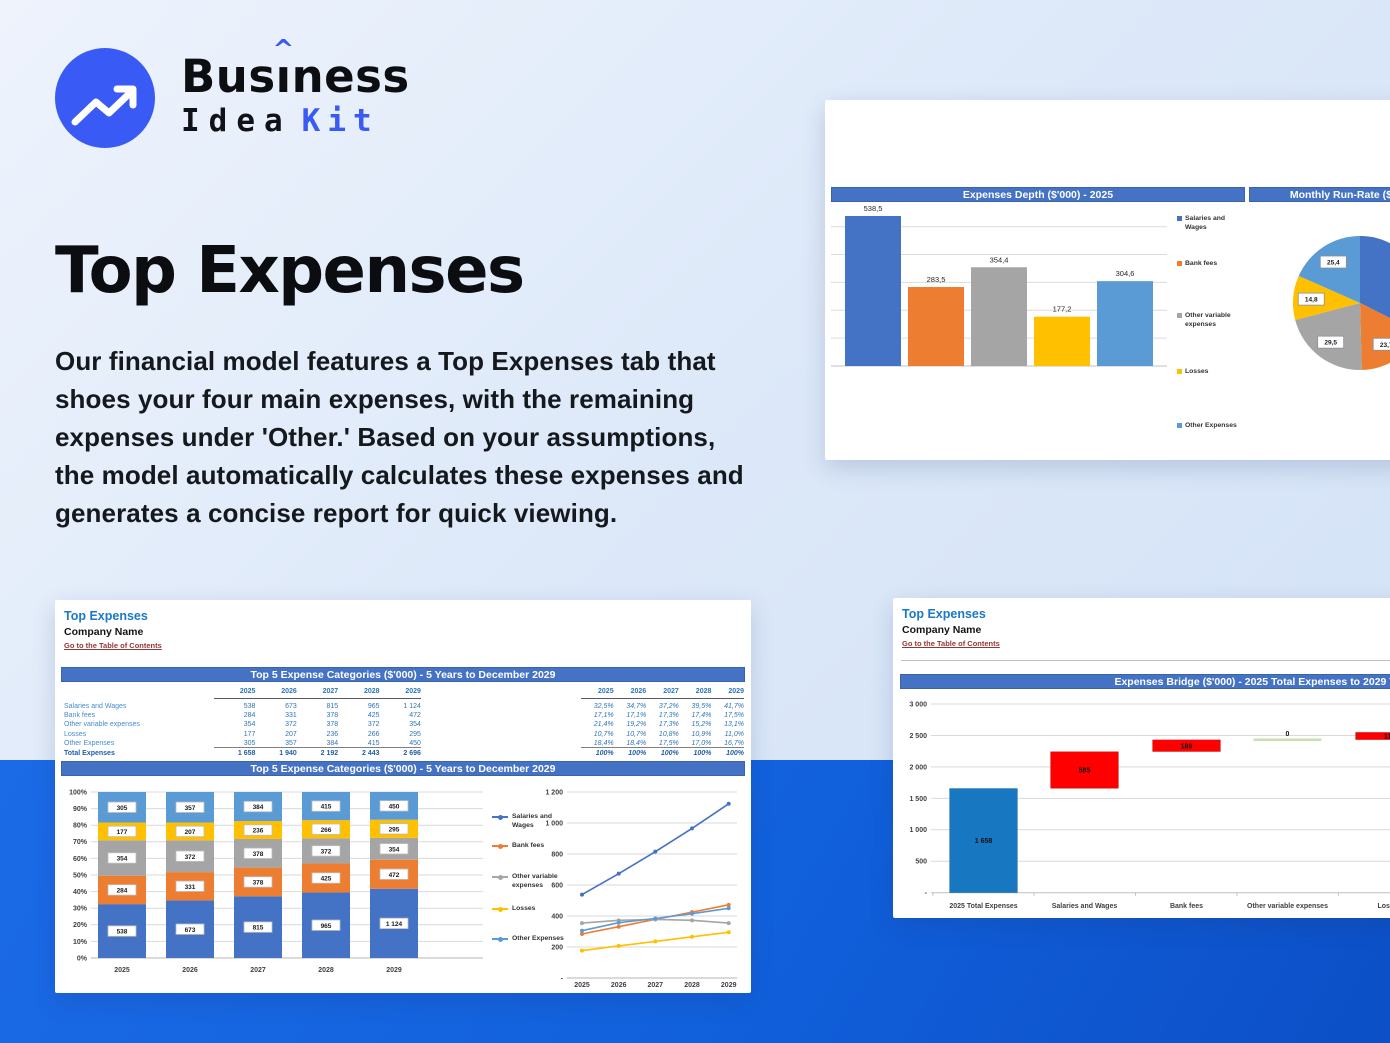  Describe the element at coordinates (326, 807) in the screenshot. I see `svg-text: 415` at that location.